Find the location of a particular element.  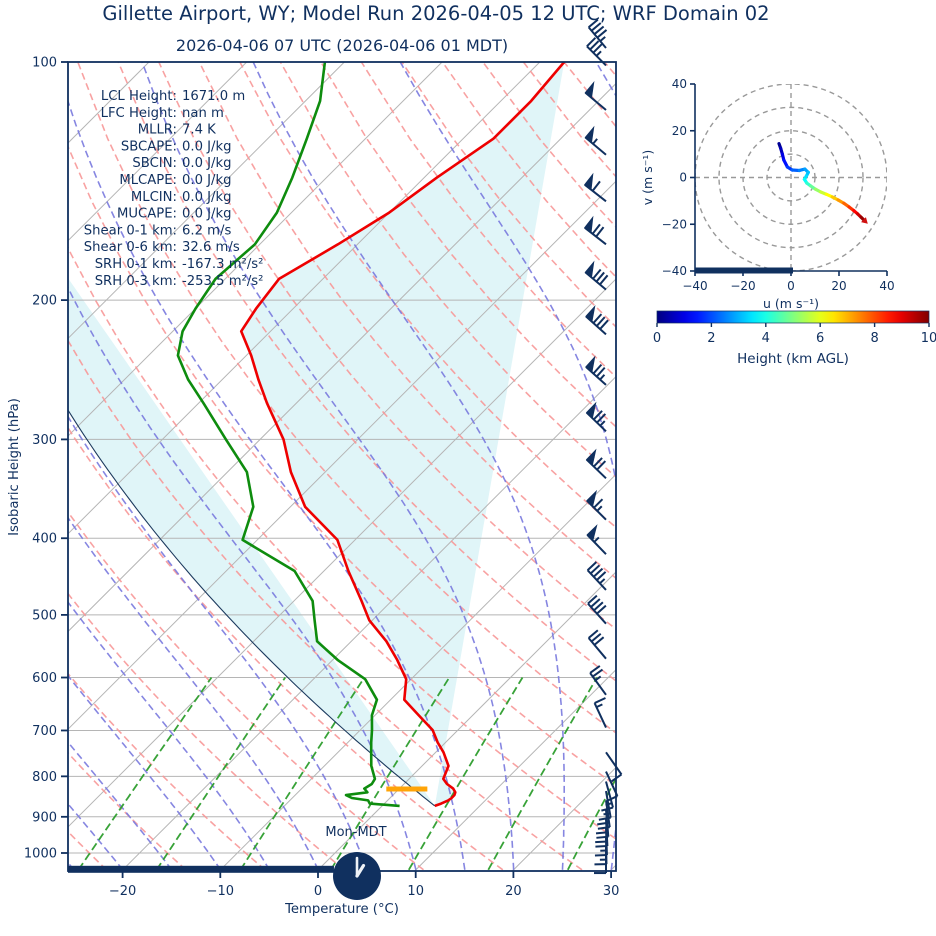

trace-arrowhead is located at coordinates (864, 220).